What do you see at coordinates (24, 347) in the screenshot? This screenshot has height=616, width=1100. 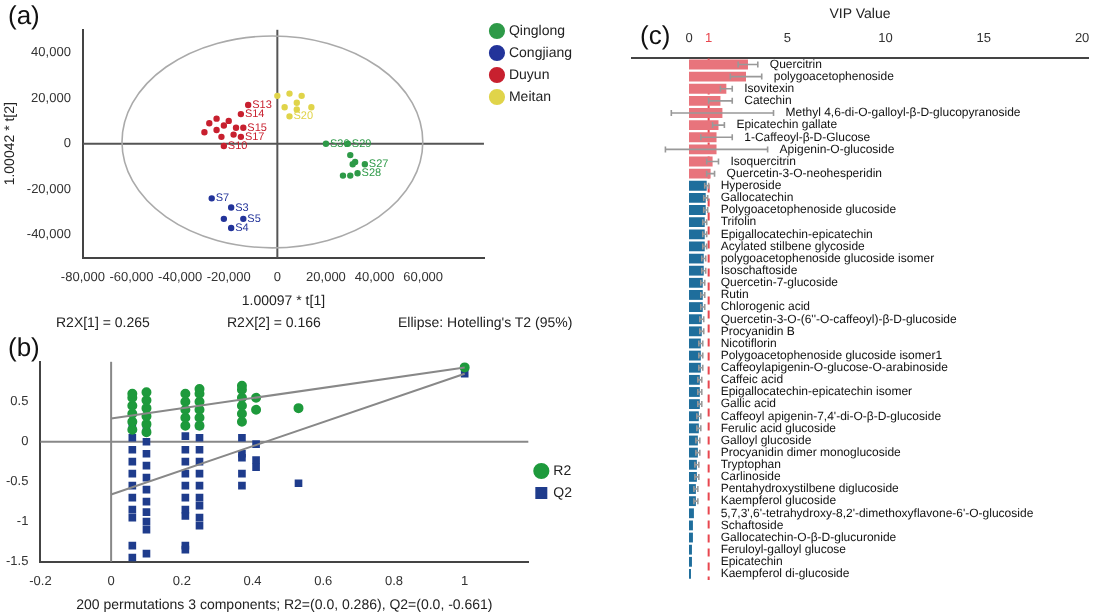 I see `chart-title: (b)` at bounding box center [24, 347].